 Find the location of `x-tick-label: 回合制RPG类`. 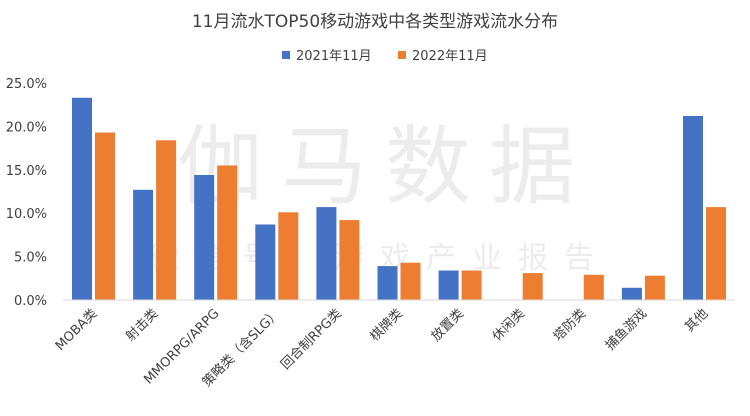

x-tick-label: 回合制RPG类 is located at coordinates (311, 339).